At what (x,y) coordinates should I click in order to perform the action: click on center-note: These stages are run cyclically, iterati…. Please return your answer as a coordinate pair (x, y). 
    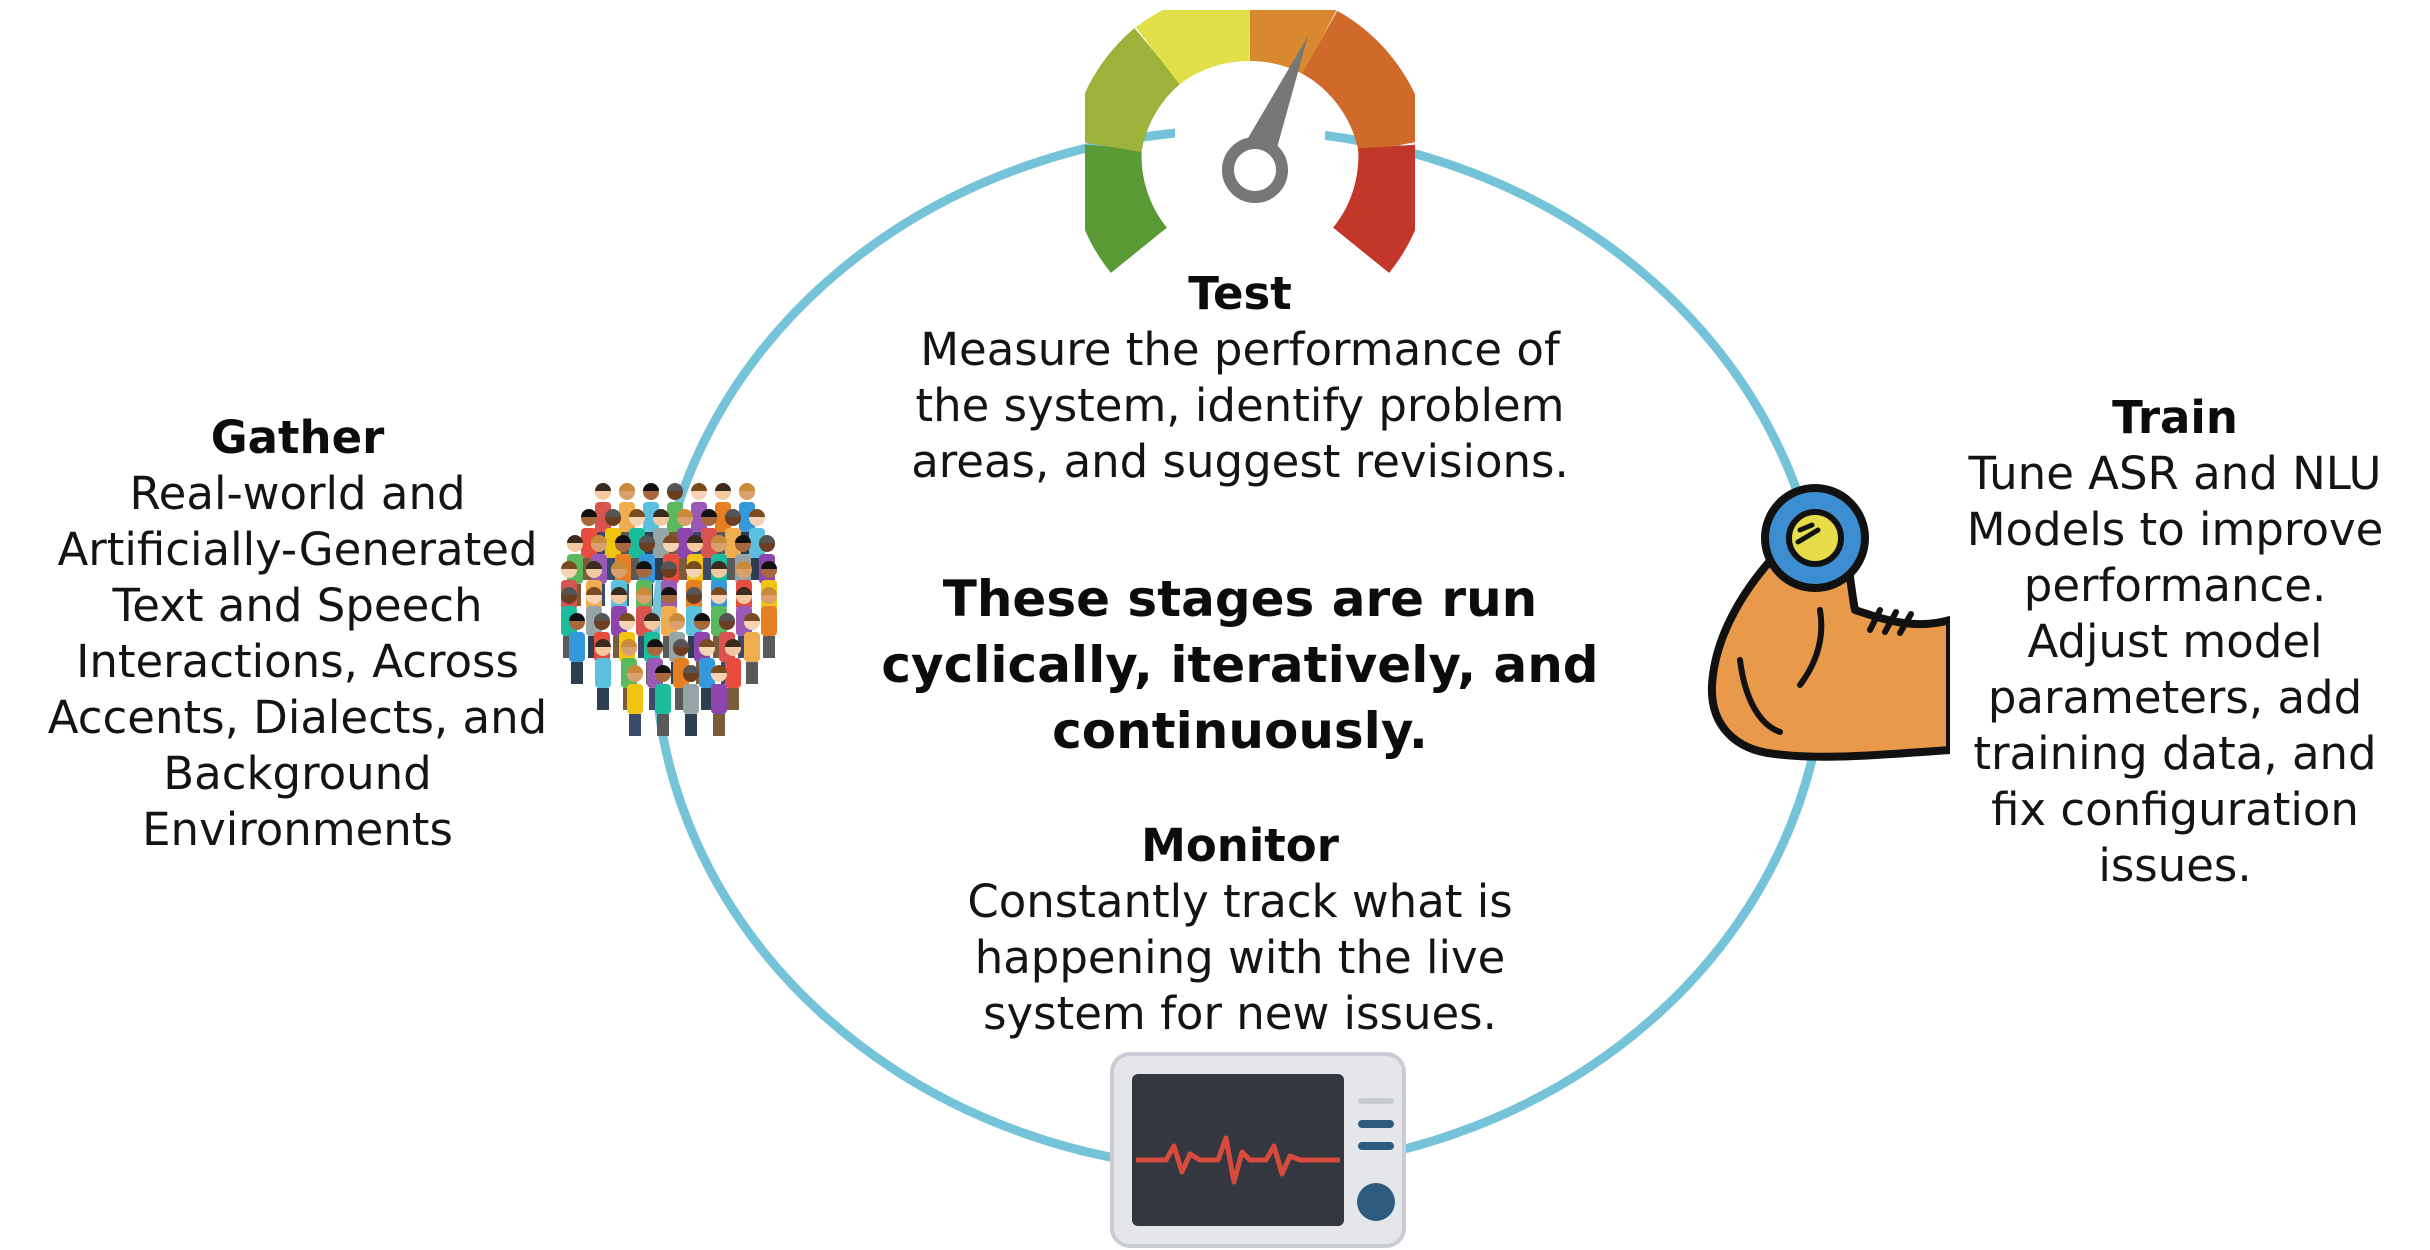
    Looking at the image, I should click on (1240, 665).